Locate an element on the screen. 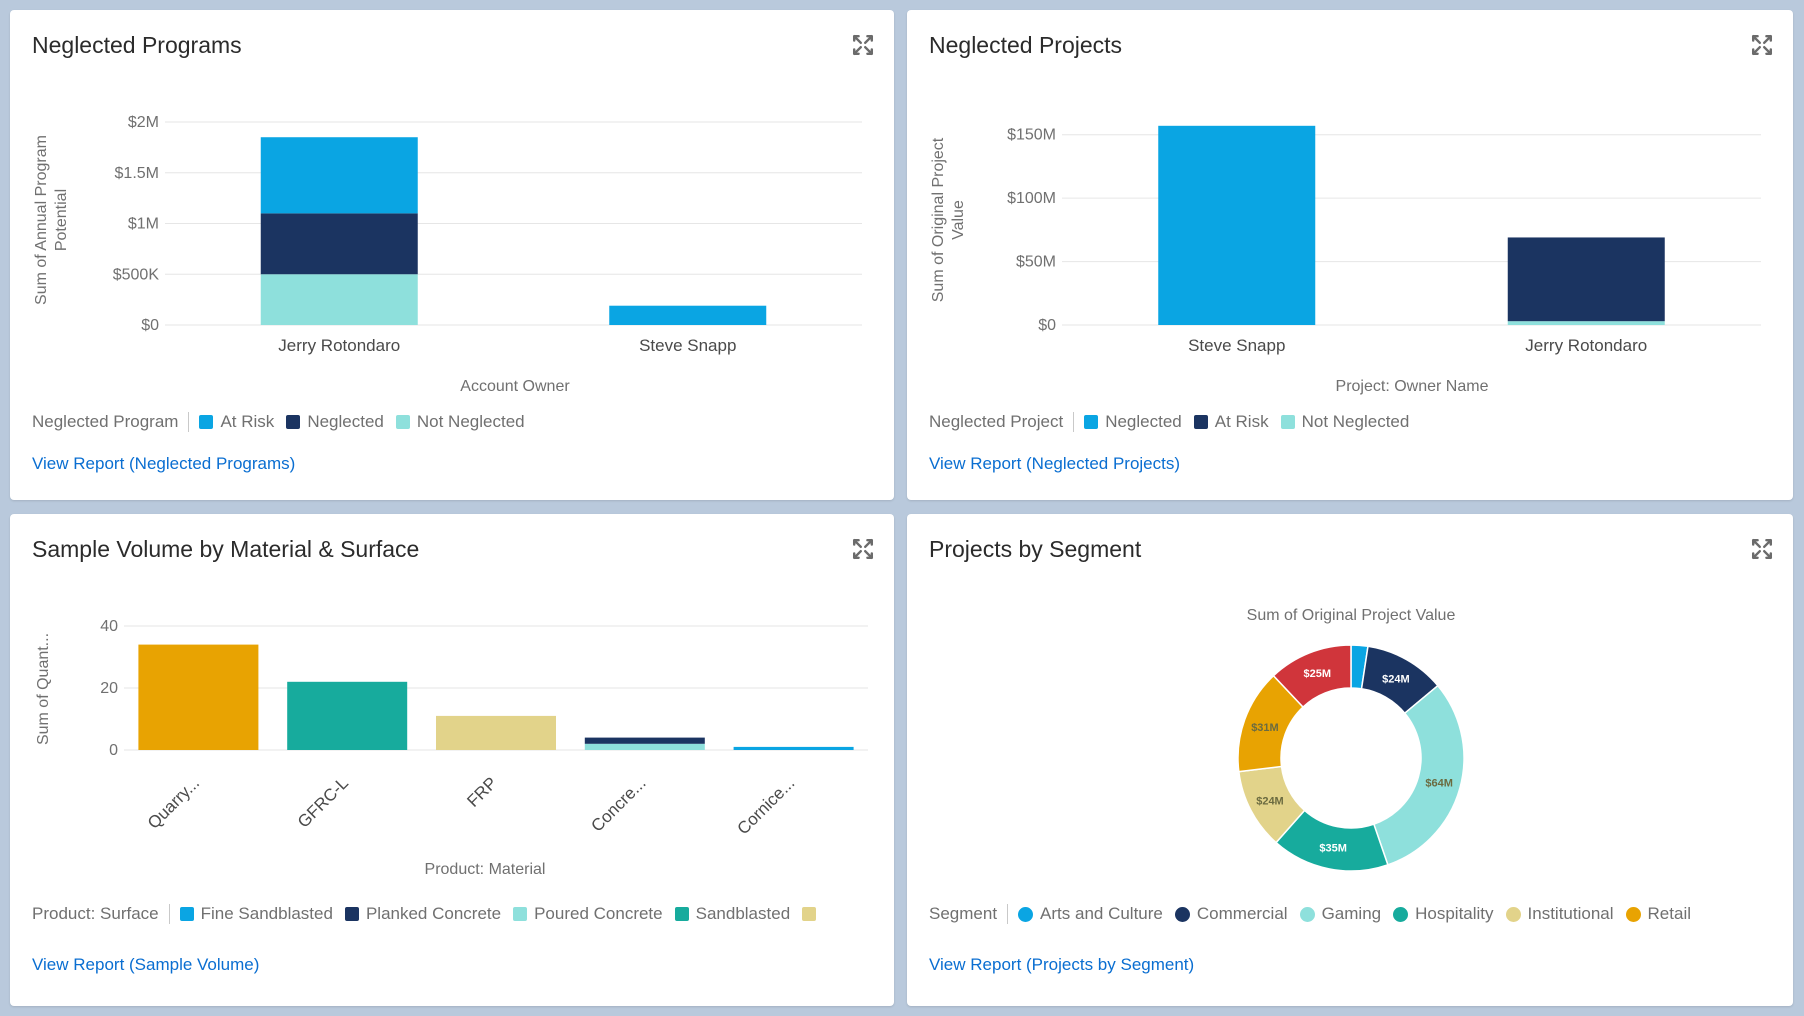 The height and width of the screenshot is (1016, 1804). legend-label: Institutional is located at coordinates (1570, 913).